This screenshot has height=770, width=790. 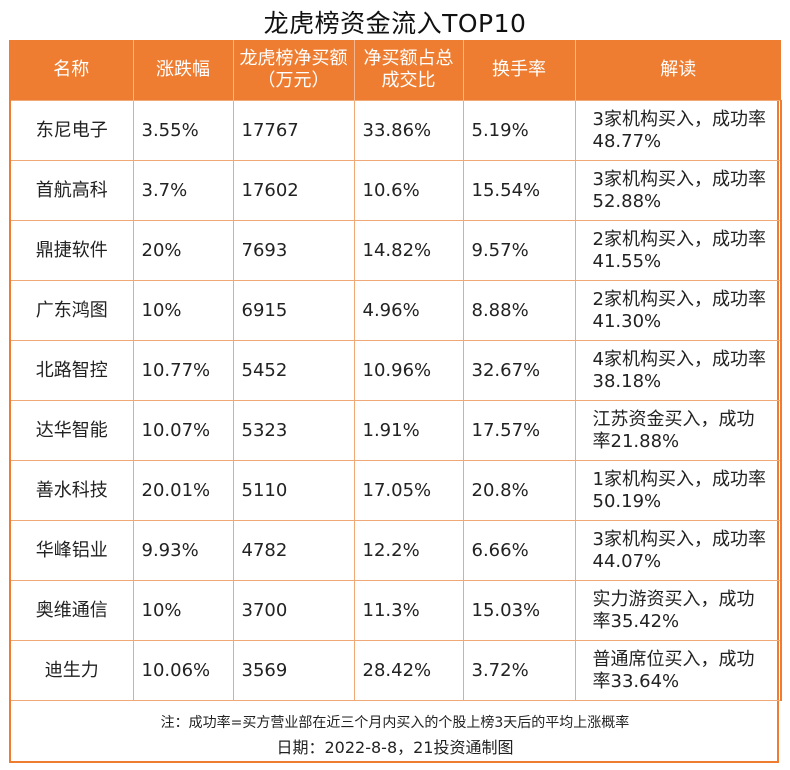 What do you see at coordinates (71, 430) in the screenshot?
I see `cell-name: 达华智能` at bounding box center [71, 430].